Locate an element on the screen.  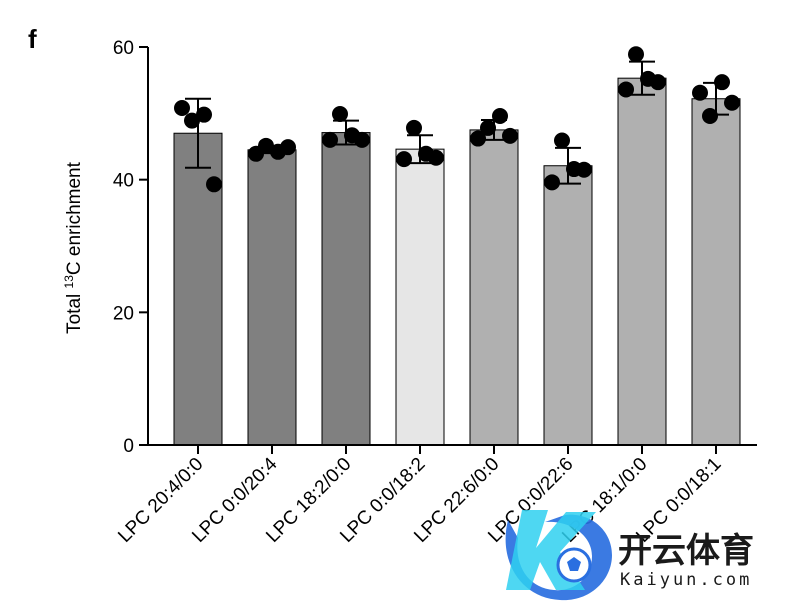
logo-k-shape is located at coordinates (551, 550).